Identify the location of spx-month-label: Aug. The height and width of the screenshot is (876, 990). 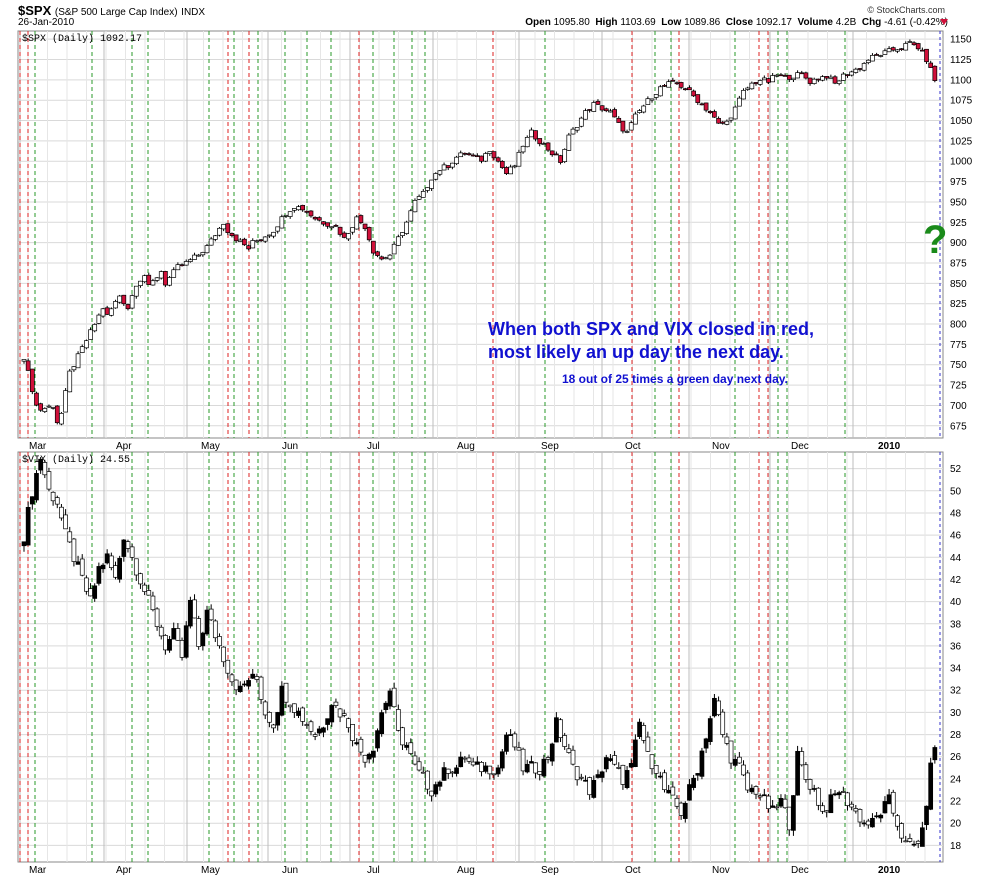
(466, 446).